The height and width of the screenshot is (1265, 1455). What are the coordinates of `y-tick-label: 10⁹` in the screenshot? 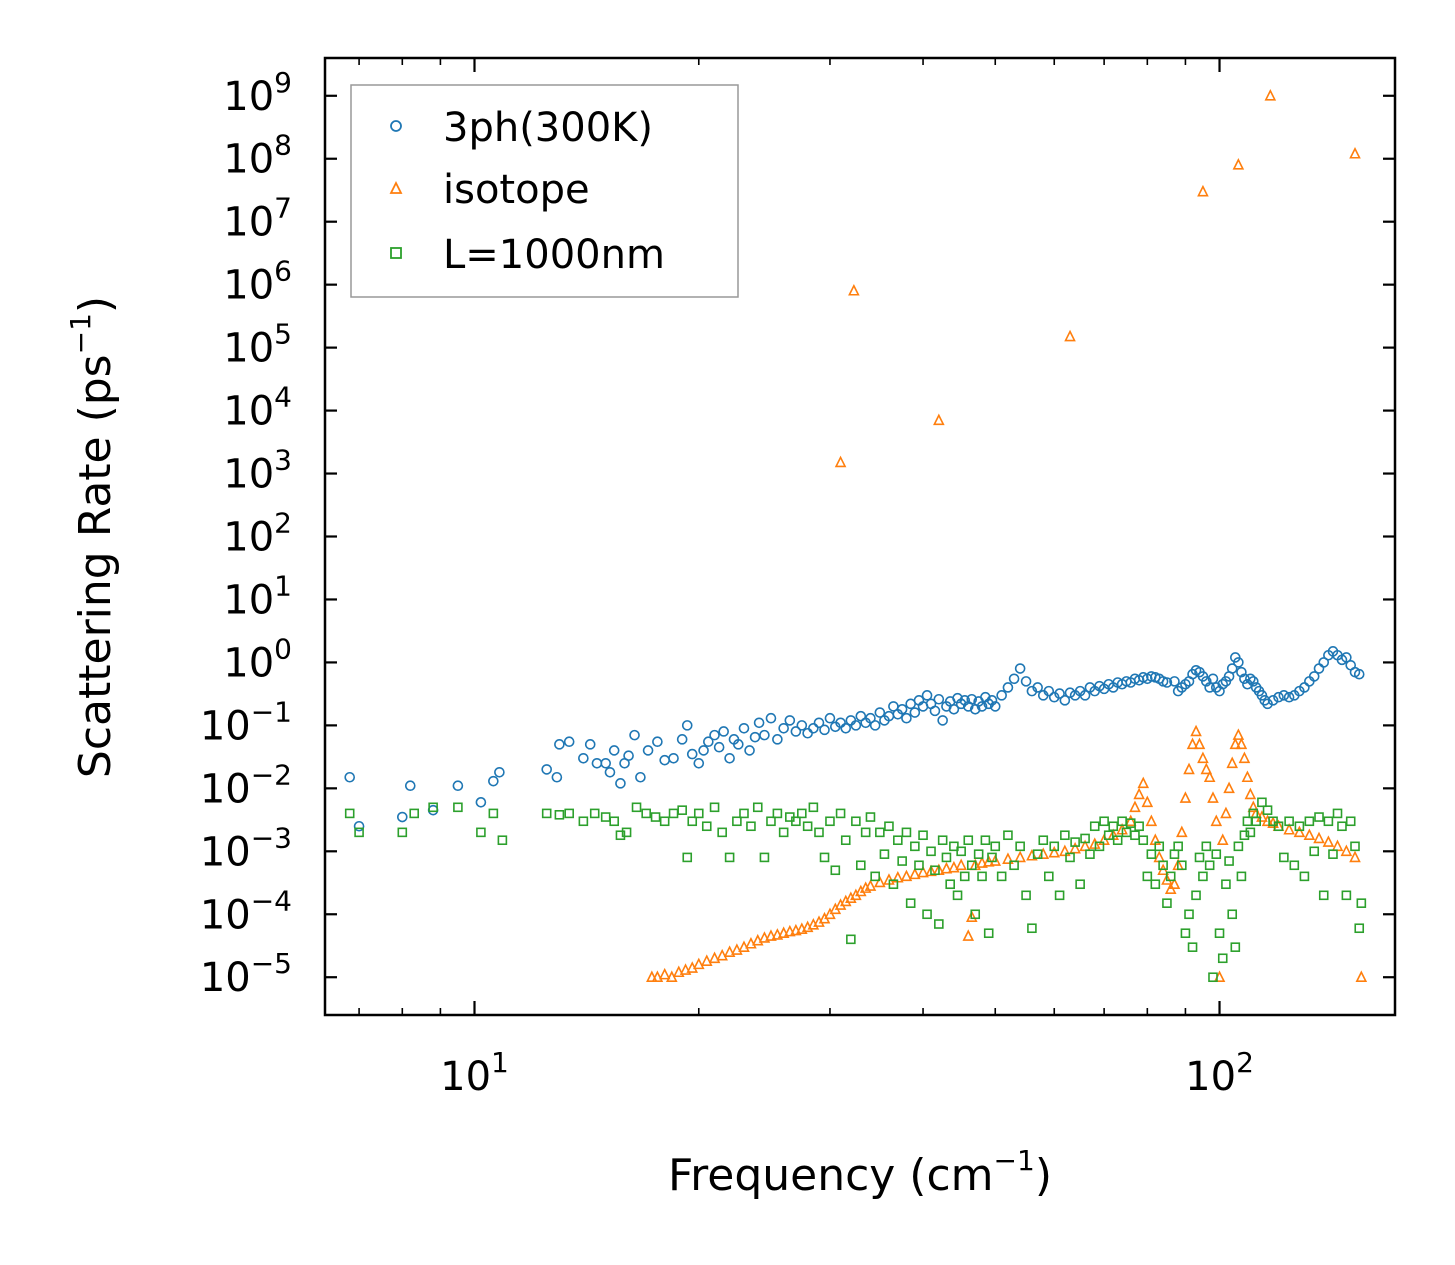 It's located at (257, 93).